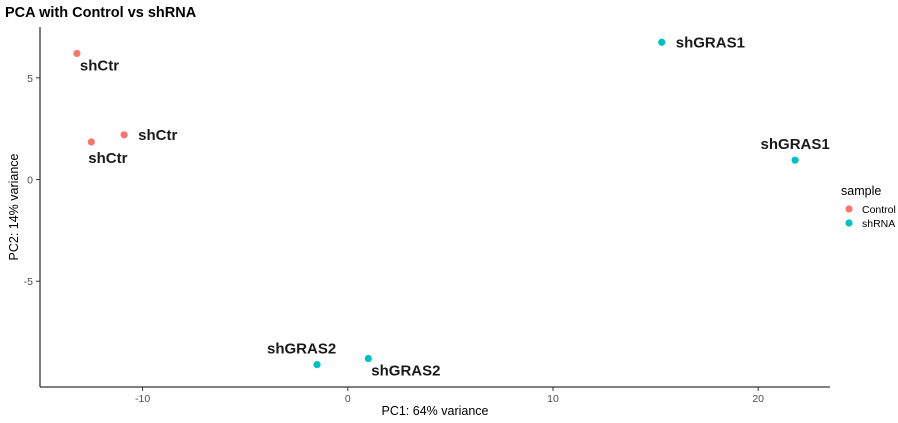  I want to click on x-tick-label: 10, so click(553, 399).